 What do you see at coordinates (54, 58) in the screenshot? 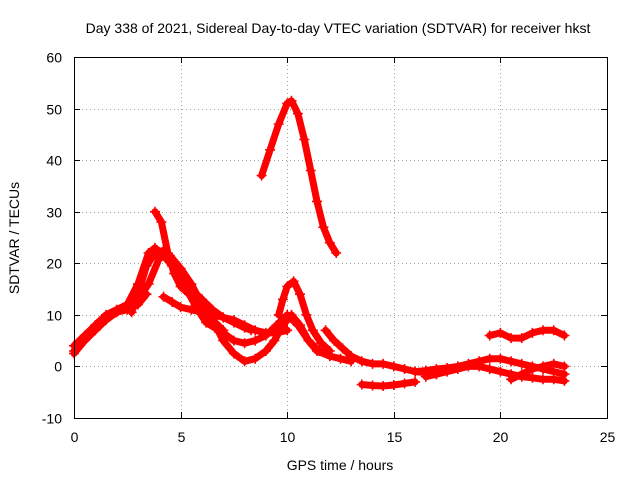
I see `y-tick-label-7: 60` at bounding box center [54, 58].